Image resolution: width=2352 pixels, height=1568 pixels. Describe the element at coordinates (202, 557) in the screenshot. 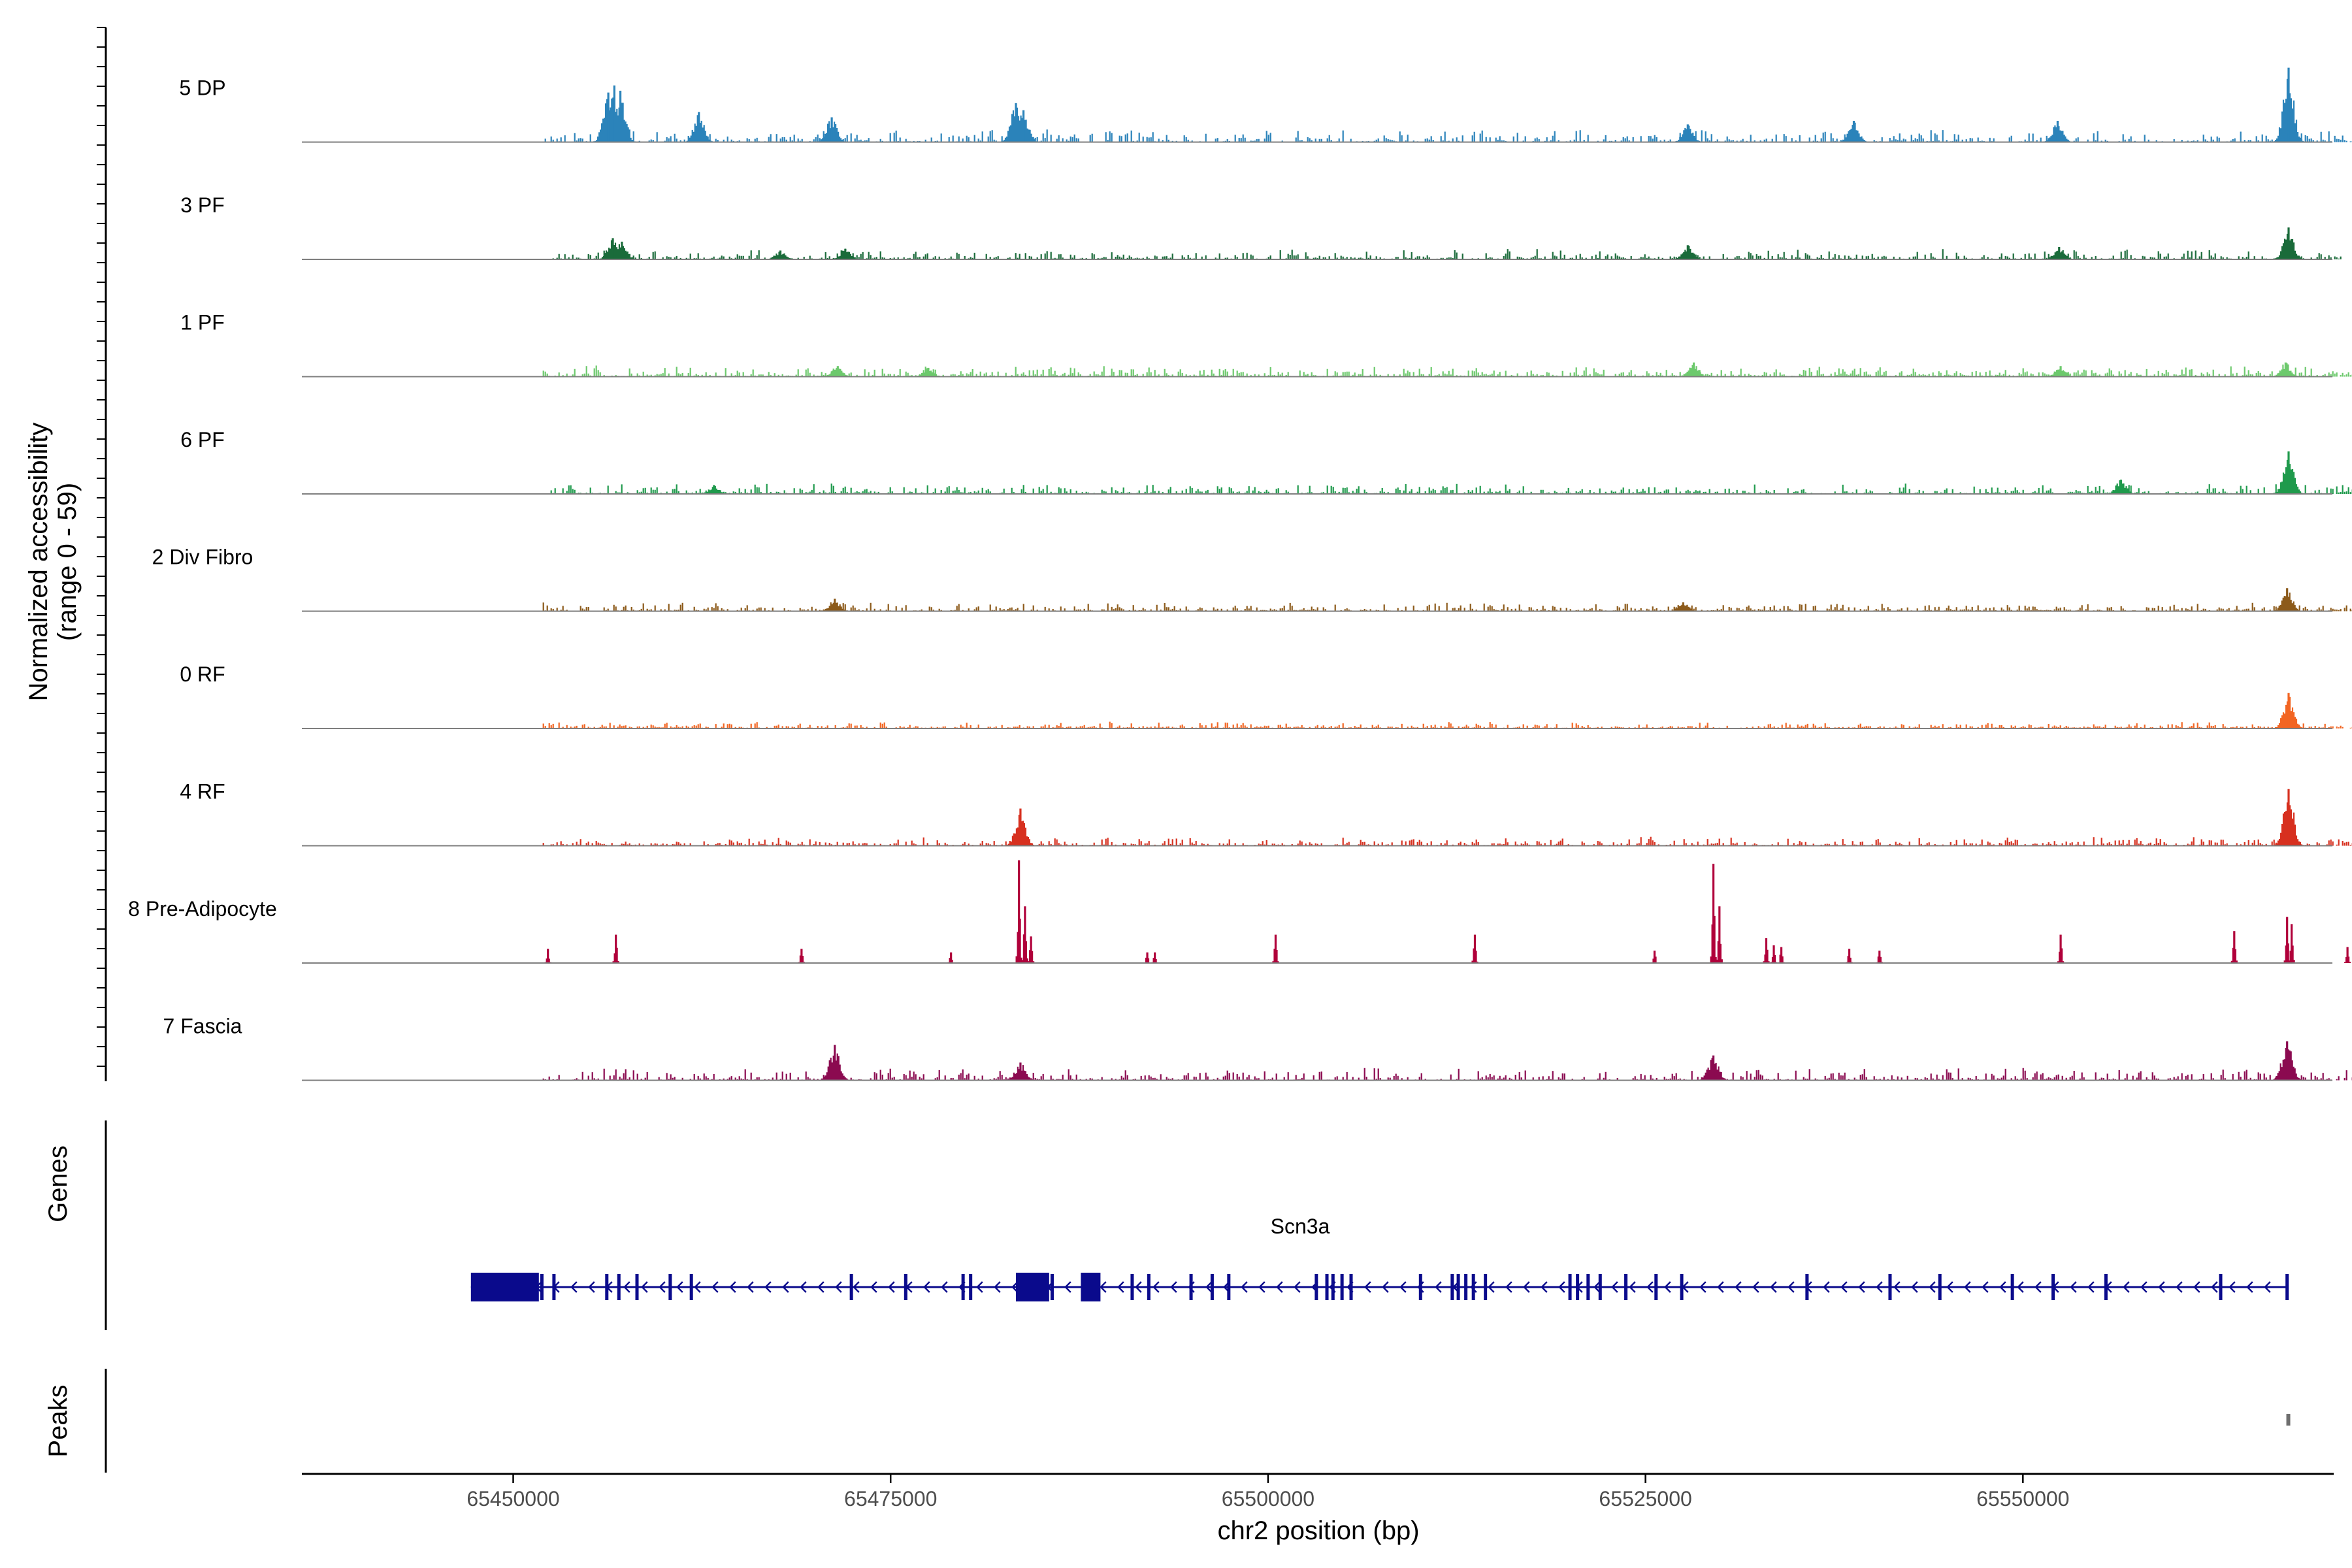

I see `track-label: 2 Div Fibro` at that location.